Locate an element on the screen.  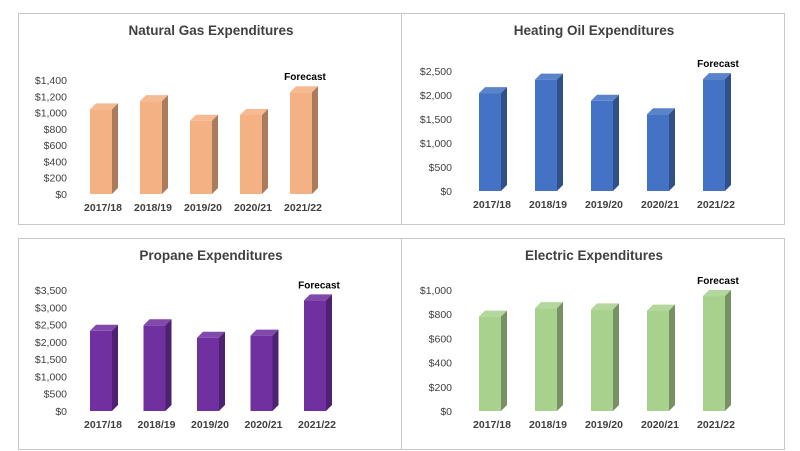
y-tick-label: $1,400 is located at coordinates (51, 81).